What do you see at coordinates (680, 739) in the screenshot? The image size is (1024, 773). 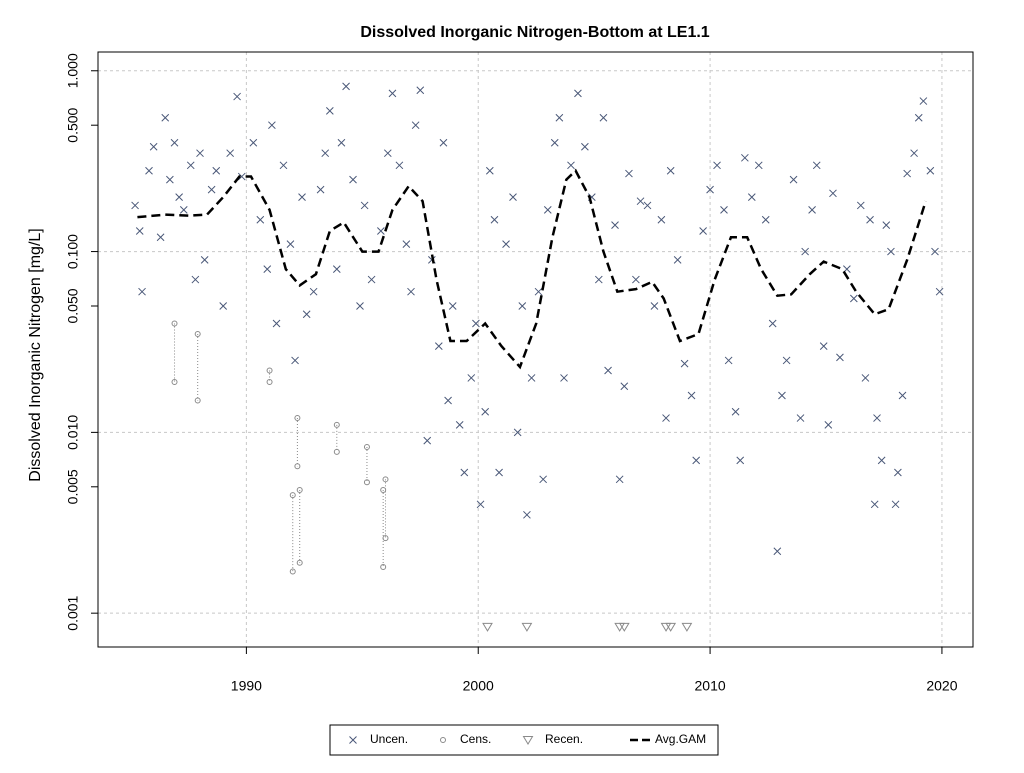 I see `legend-label: Avg.GAM` at bounding box center [680, 739].